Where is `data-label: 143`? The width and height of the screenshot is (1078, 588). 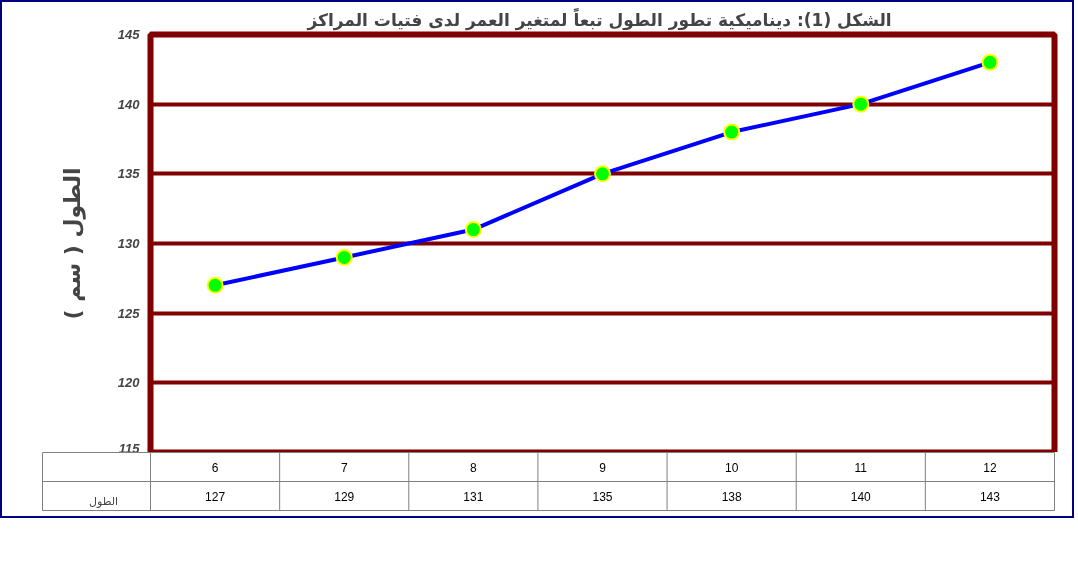
data-label: 143 is located at coordinates (990, 496).